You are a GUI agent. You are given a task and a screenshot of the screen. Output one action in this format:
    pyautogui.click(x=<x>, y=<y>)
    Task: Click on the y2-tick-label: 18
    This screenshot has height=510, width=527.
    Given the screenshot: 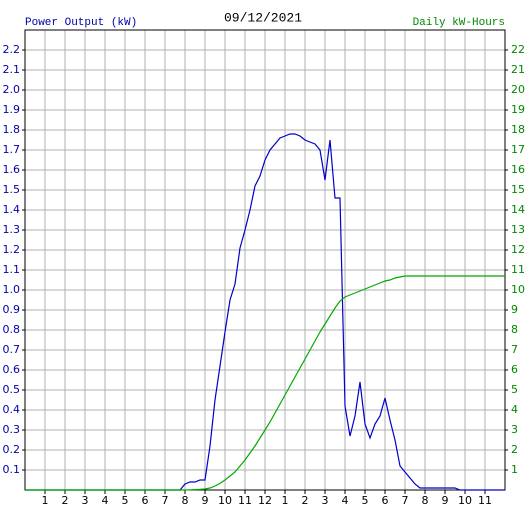 What is the action you would take?
    pyautogui.click(x=518, y=129)
    